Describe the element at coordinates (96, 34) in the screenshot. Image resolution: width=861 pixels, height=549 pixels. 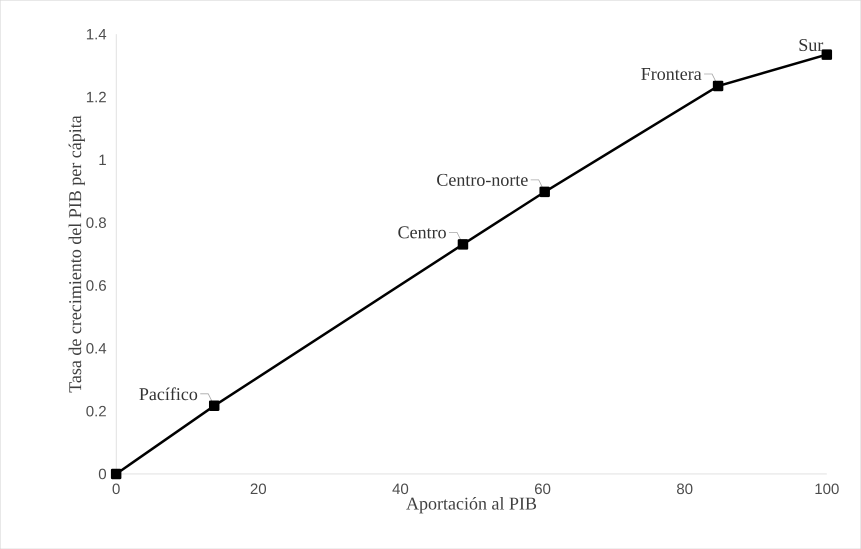
I see `y-tick-label: 1.4` at that location.